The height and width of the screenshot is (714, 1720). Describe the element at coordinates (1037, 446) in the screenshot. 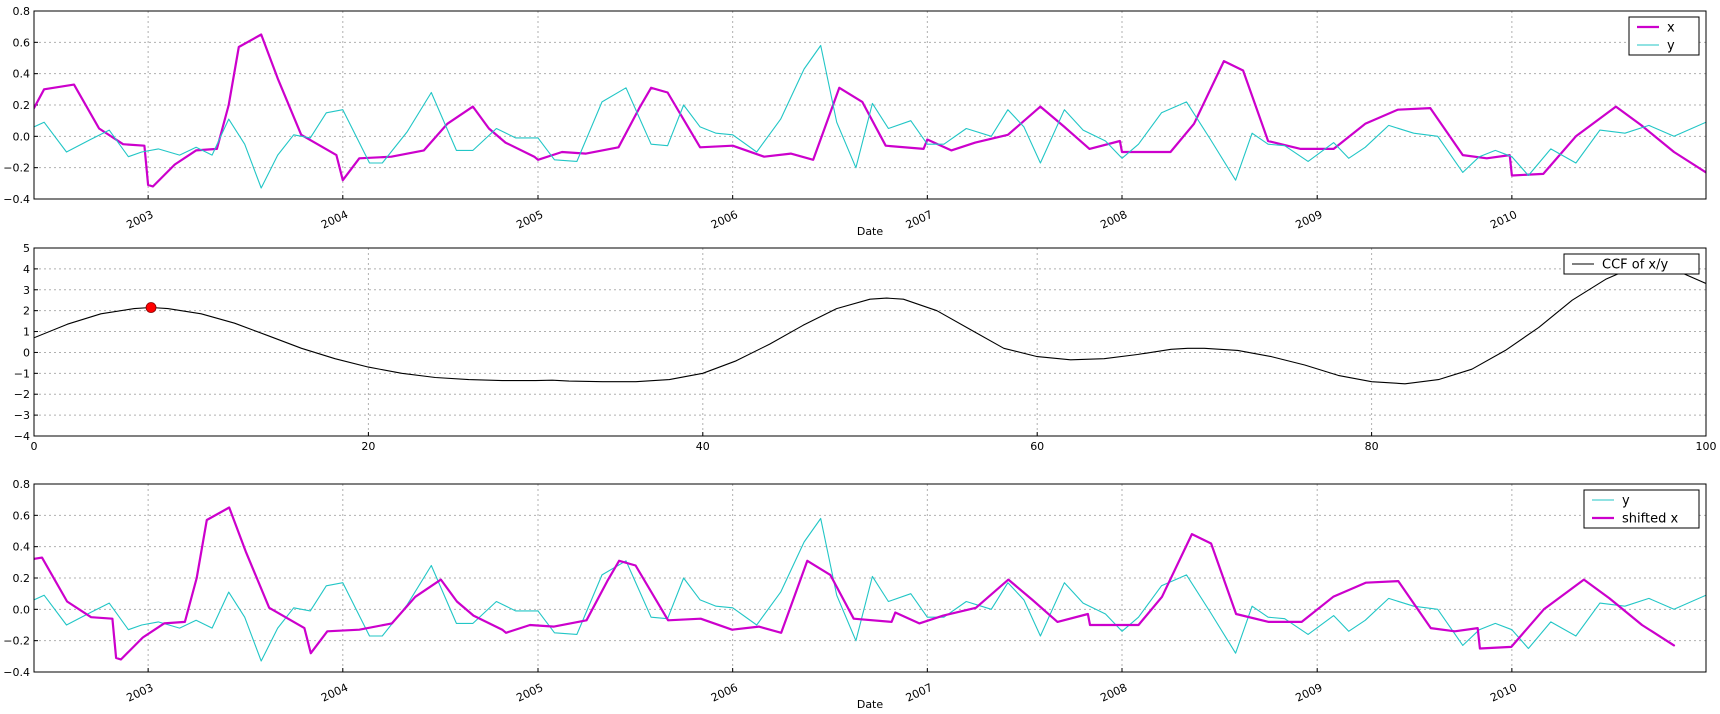

I see `x-tick-label: 60` at that location.